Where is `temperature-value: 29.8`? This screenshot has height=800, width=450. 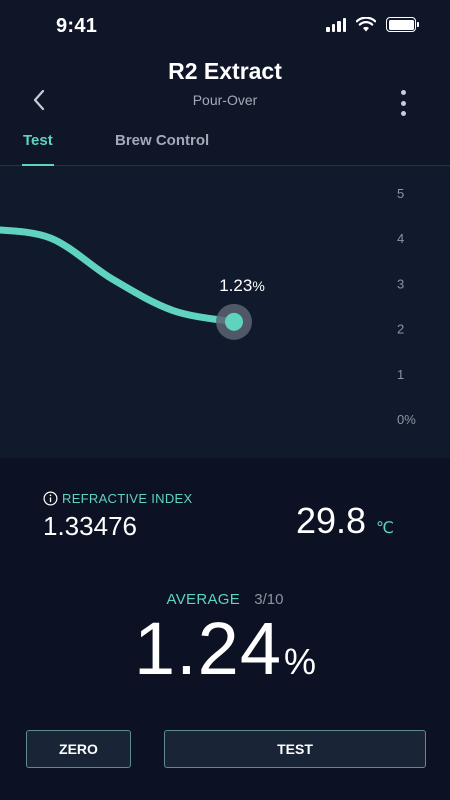 temperature-value: 29.8 is located at coordinates (331, 520).